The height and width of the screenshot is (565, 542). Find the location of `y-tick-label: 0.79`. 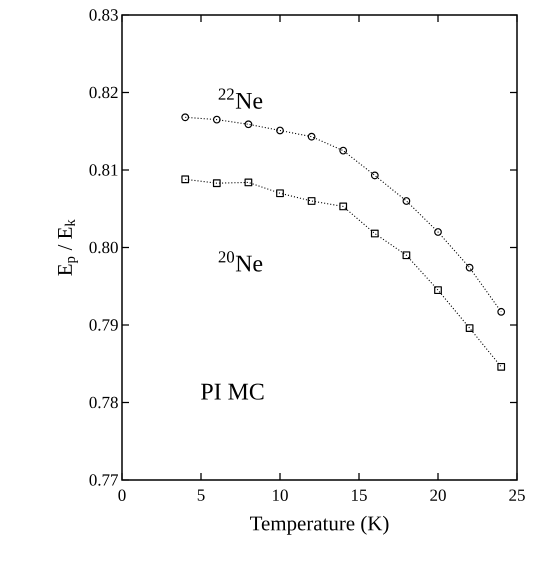

y-tick-label: 0.79 is located at coordinates (103, 325).